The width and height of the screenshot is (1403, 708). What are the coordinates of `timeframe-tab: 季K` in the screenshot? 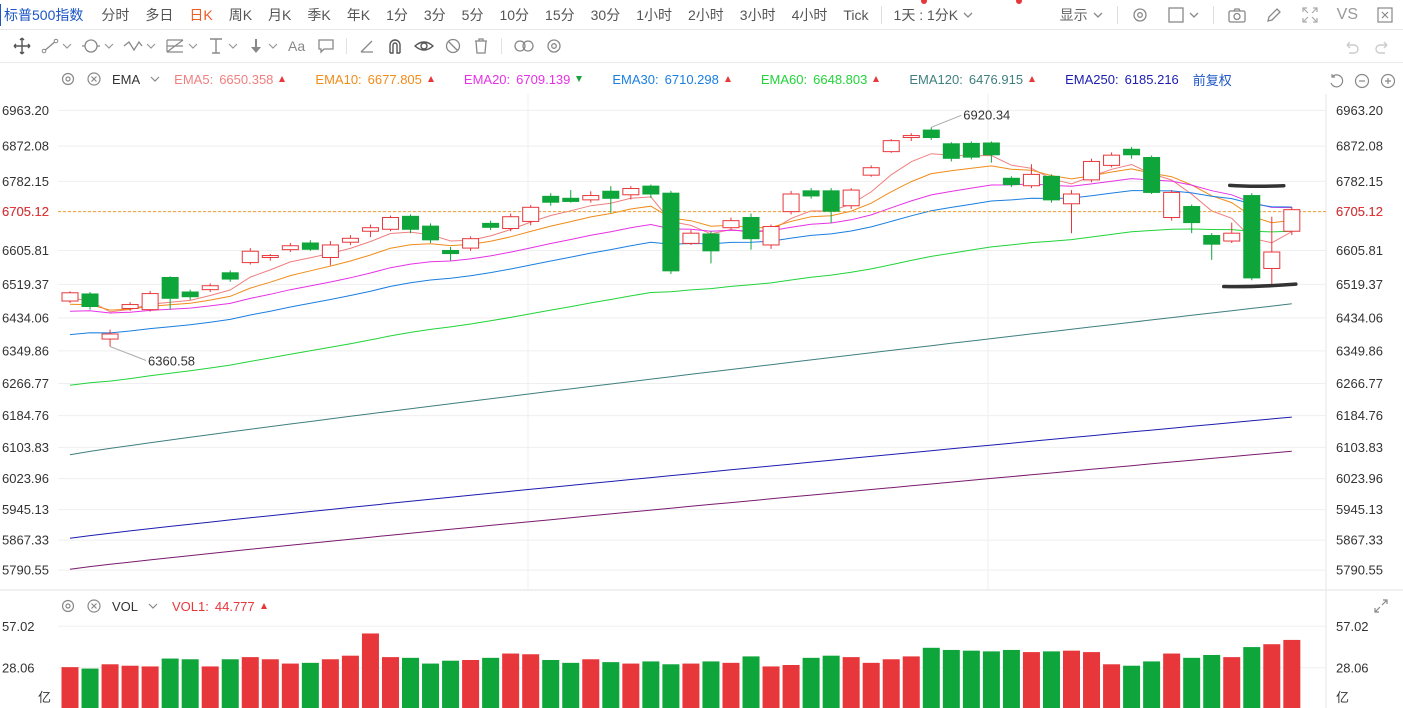 It's located at (319, 14).